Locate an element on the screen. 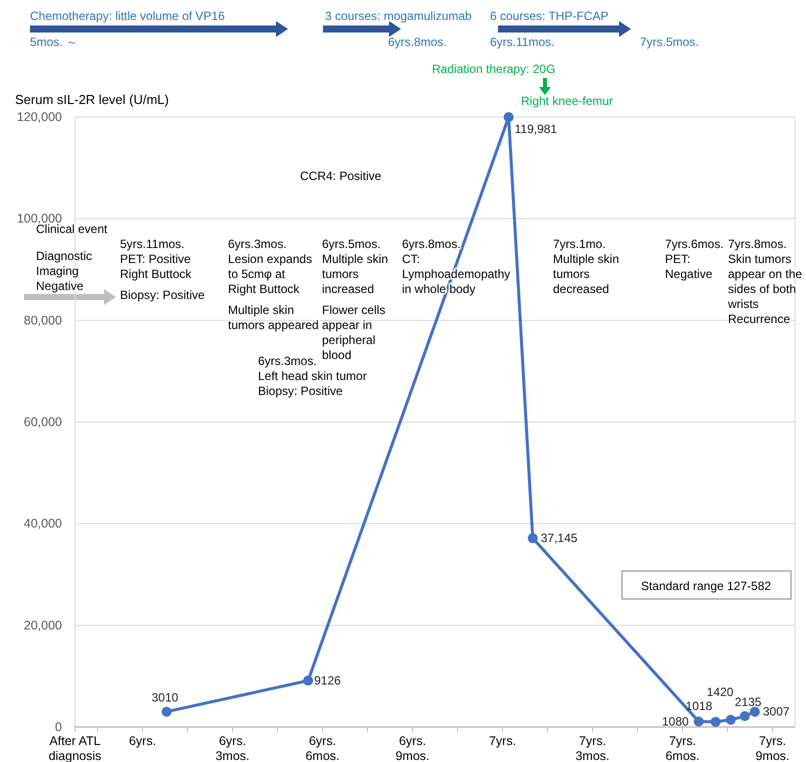 The width and height of the screenshot is (806, 762). y-tick-label: 0 is located at coordinates (58, 727).